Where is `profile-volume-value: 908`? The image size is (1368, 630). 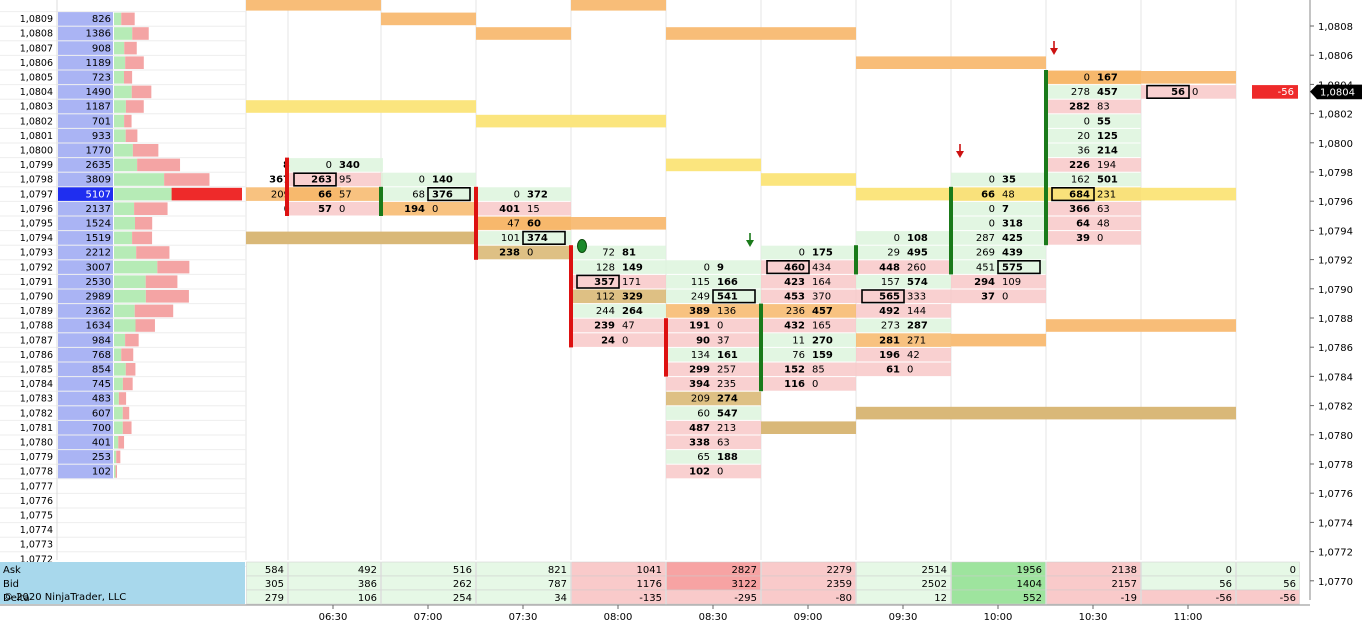 profile-volume-value: 908 is located at coordinates (101, 48).